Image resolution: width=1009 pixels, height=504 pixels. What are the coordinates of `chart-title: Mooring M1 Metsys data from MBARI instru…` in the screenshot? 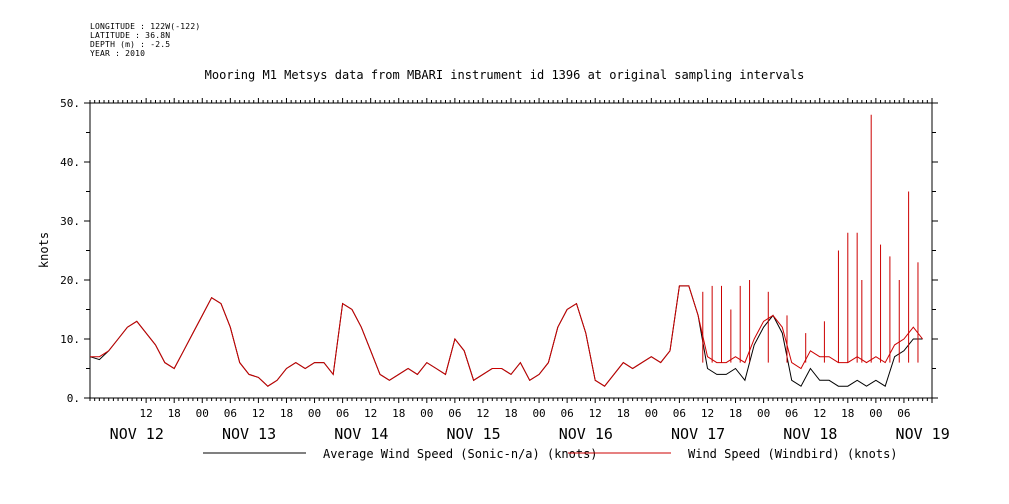 It's located at (504, 75).